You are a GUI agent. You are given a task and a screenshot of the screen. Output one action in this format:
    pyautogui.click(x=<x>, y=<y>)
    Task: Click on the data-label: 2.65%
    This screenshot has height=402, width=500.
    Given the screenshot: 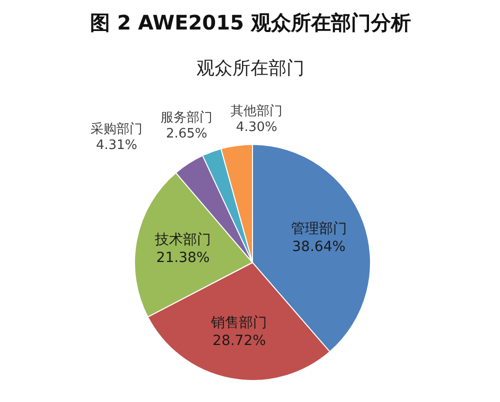 What is the action you would take?
    pyautogui.click(x=187, y=134)
    